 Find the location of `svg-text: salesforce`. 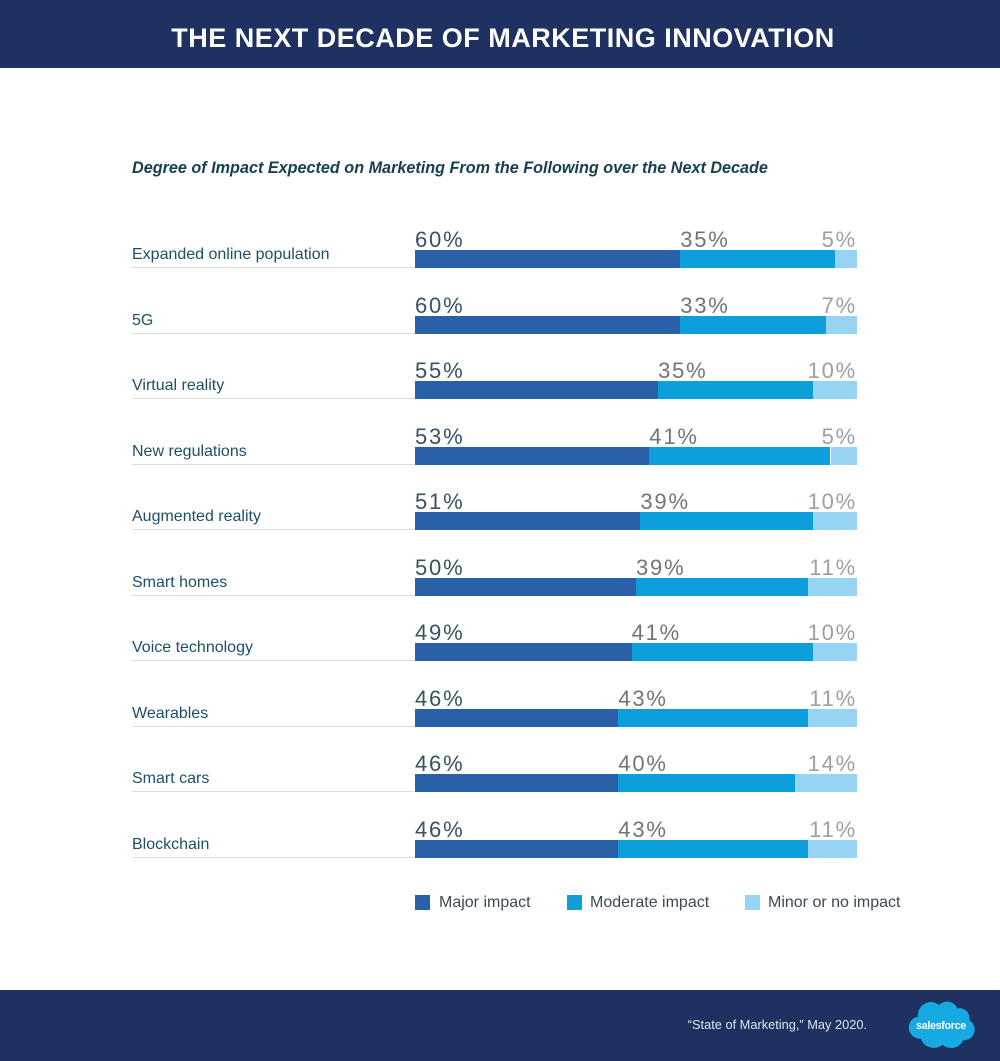

svg-text: salesforce is located at coordinates (941, 1026).